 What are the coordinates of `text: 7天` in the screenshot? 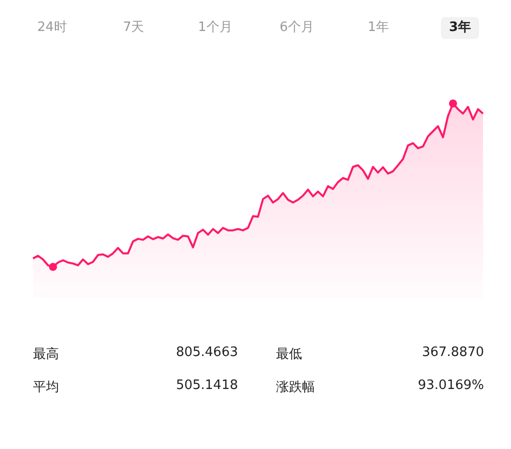 It's located at (134, 28).